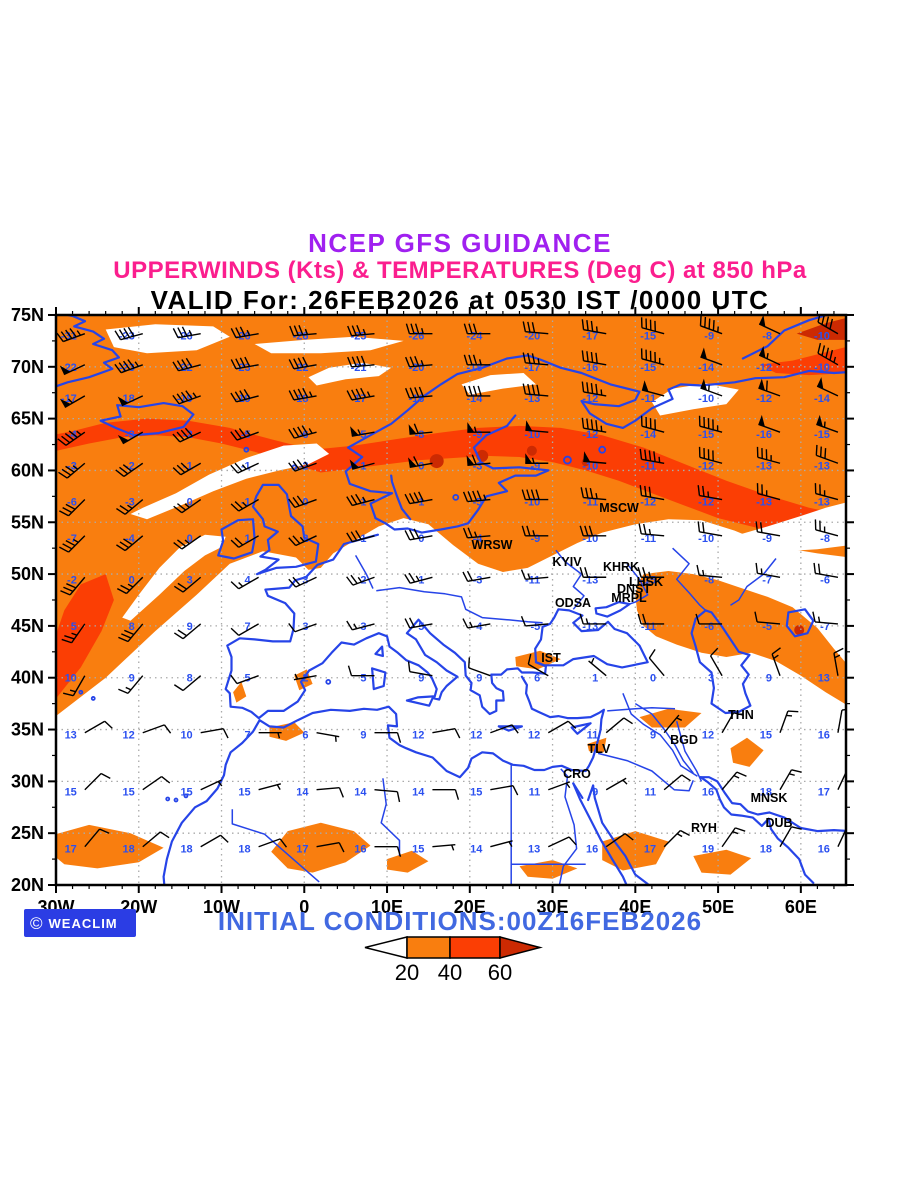 This screenshot has width=900, height=1200. Describe the element at coordinates (650, 850) in the screenshot. I see `temperature-value: 17` at that location.